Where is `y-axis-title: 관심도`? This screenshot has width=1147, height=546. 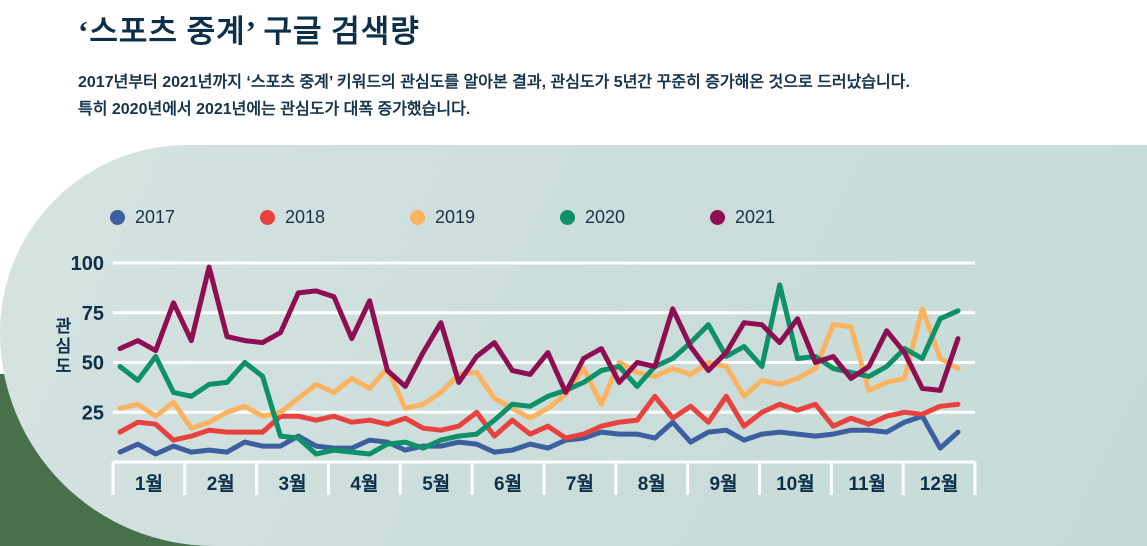 y-axis-title: 관심도 is located at coordinates (61, 347).